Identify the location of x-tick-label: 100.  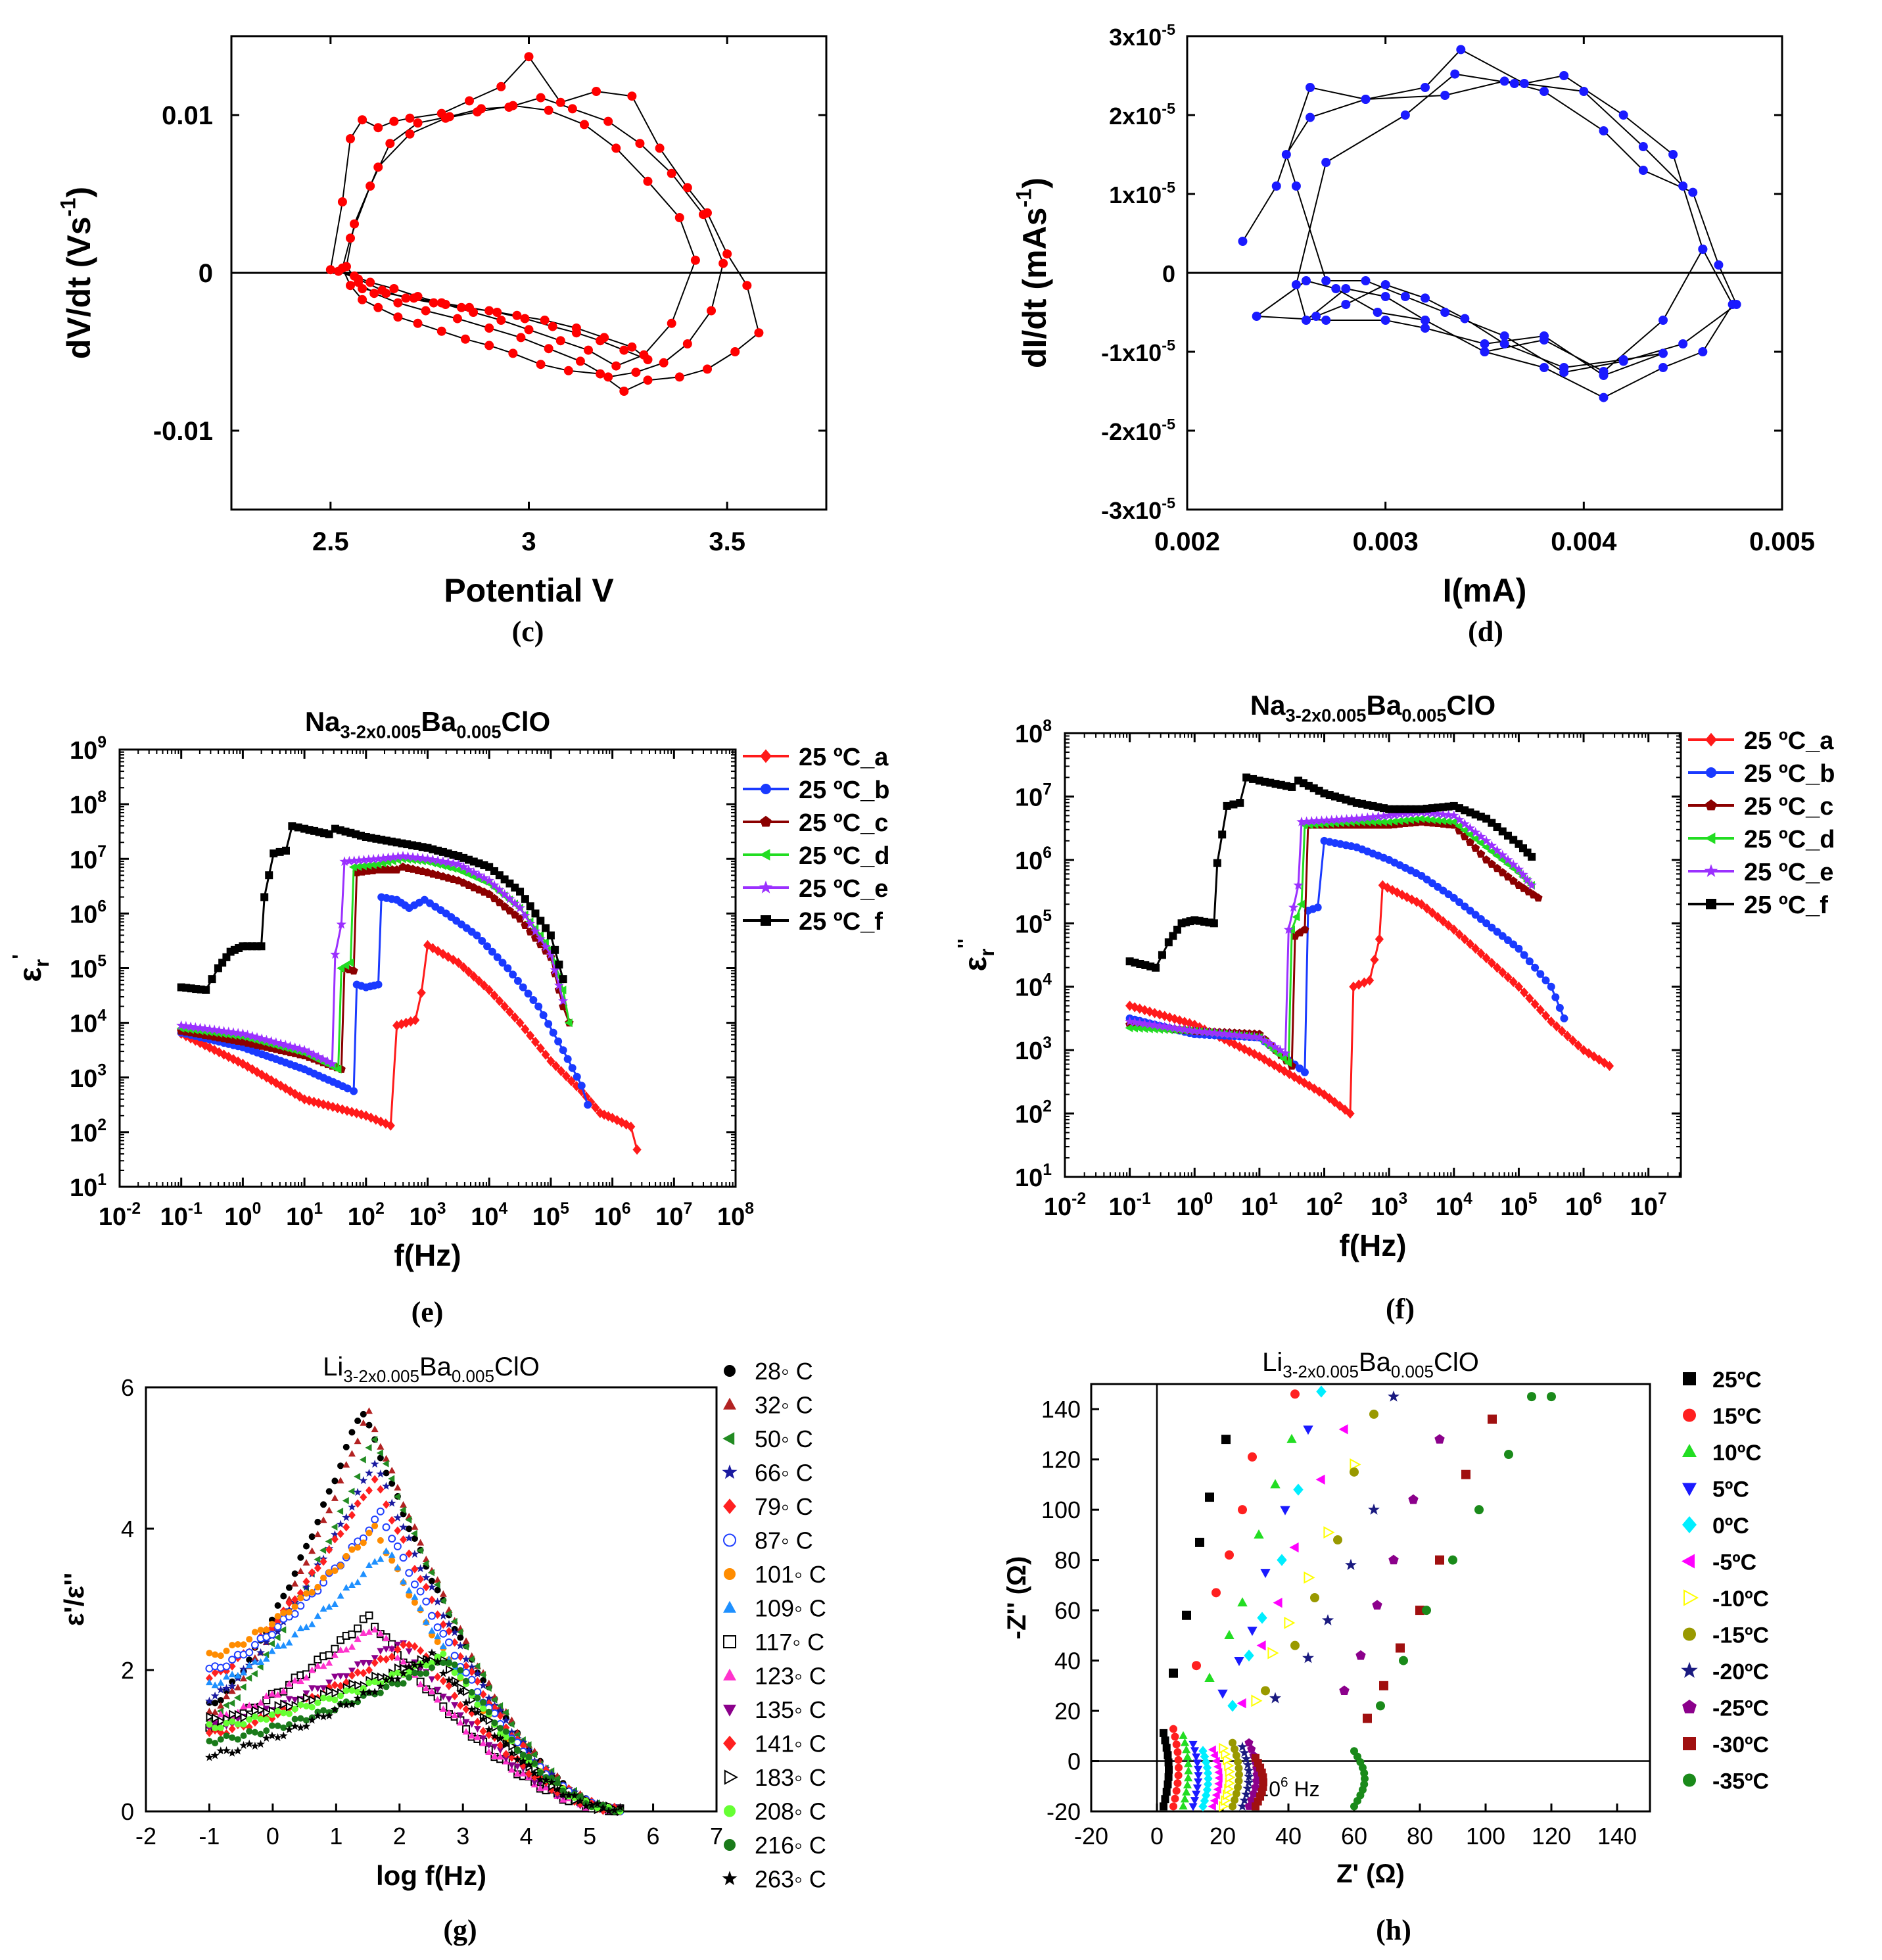
(1485, 1836).